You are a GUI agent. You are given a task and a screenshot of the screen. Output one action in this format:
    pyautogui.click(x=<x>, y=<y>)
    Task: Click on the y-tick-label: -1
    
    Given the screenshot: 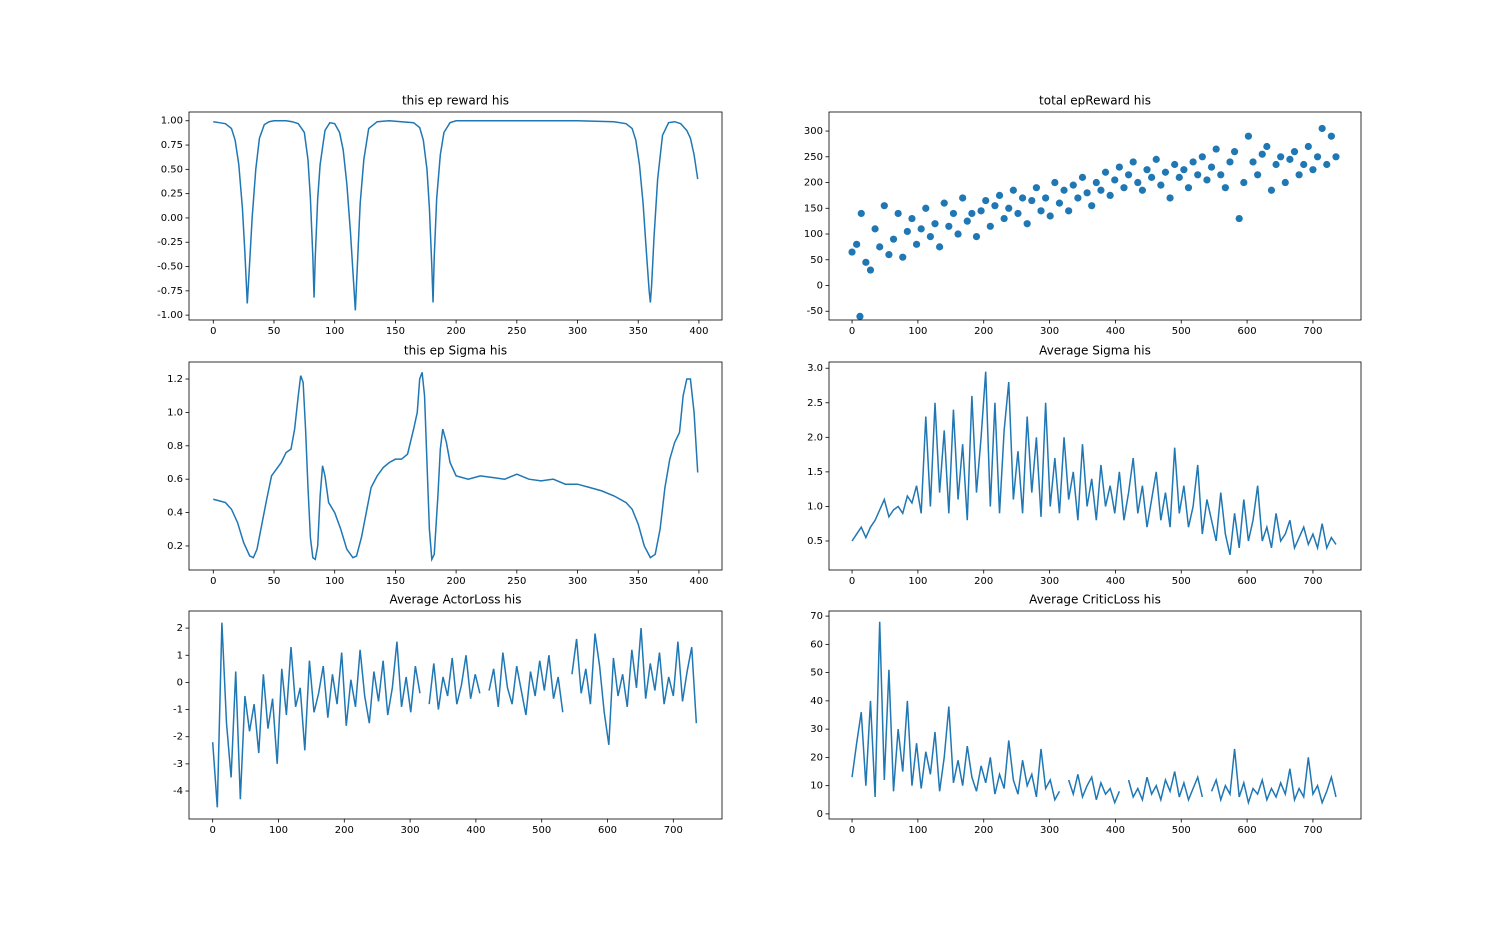 What is the action you would take?
    pyautogui.click(x=178, y=710)
    